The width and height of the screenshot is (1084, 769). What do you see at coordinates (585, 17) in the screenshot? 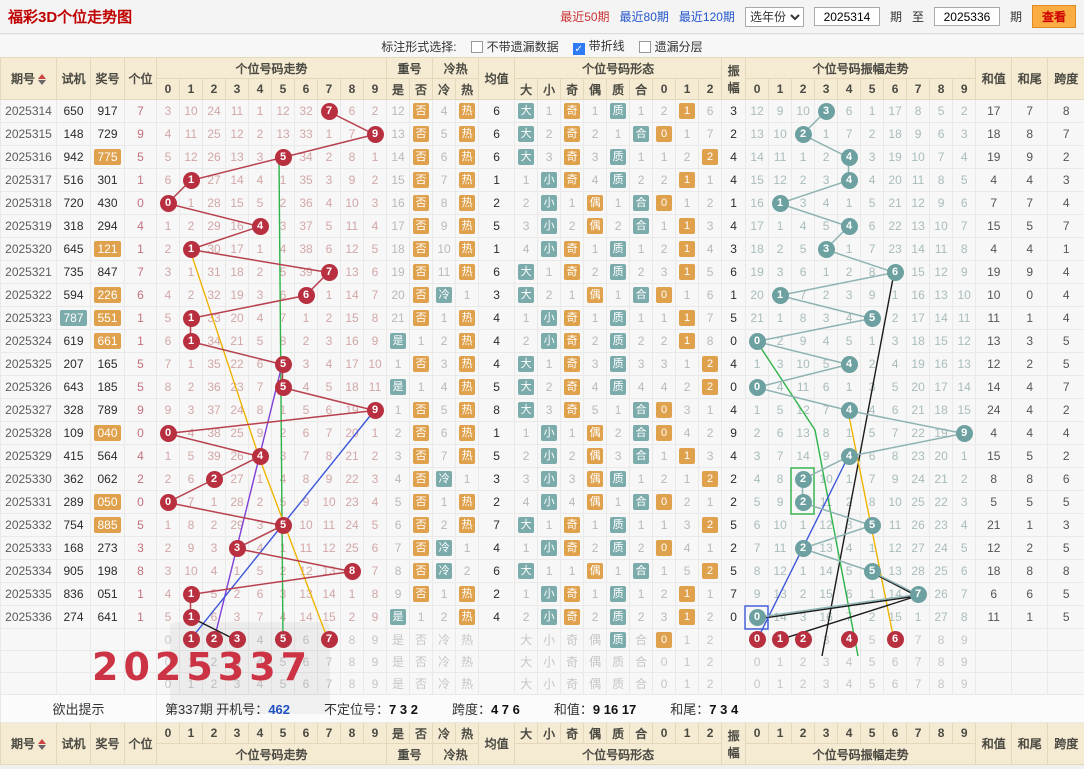
I see `link-recent-50: 最近50期` at bounding box center [585, 17].